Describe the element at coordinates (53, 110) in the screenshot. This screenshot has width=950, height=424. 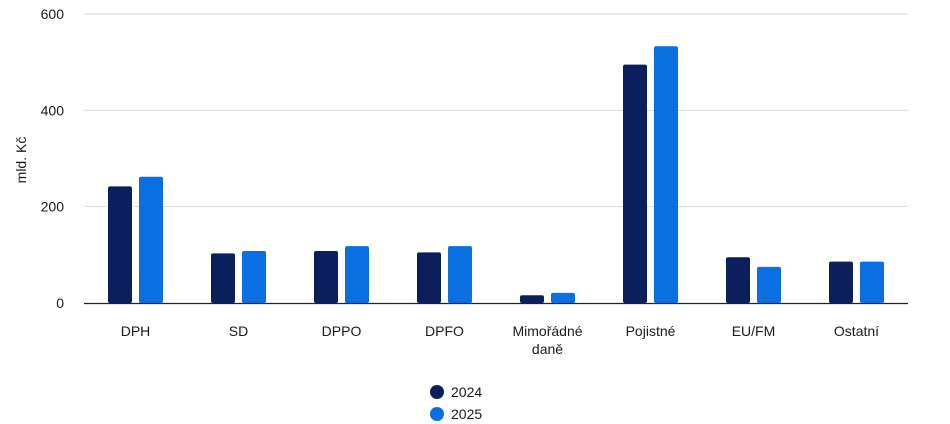
I see `y-tick-label: 400` at that location.